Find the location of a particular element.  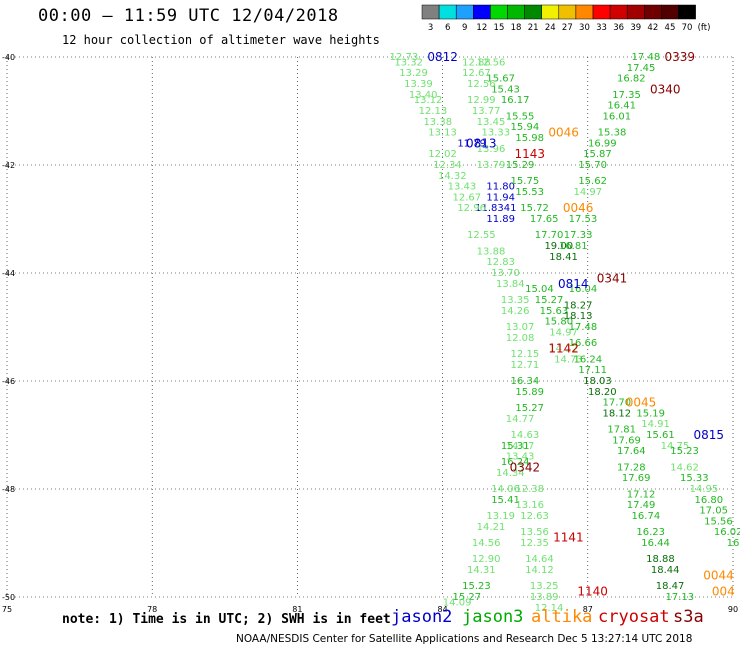

colorbar-label: 42 is located at coordinates (652, 28).